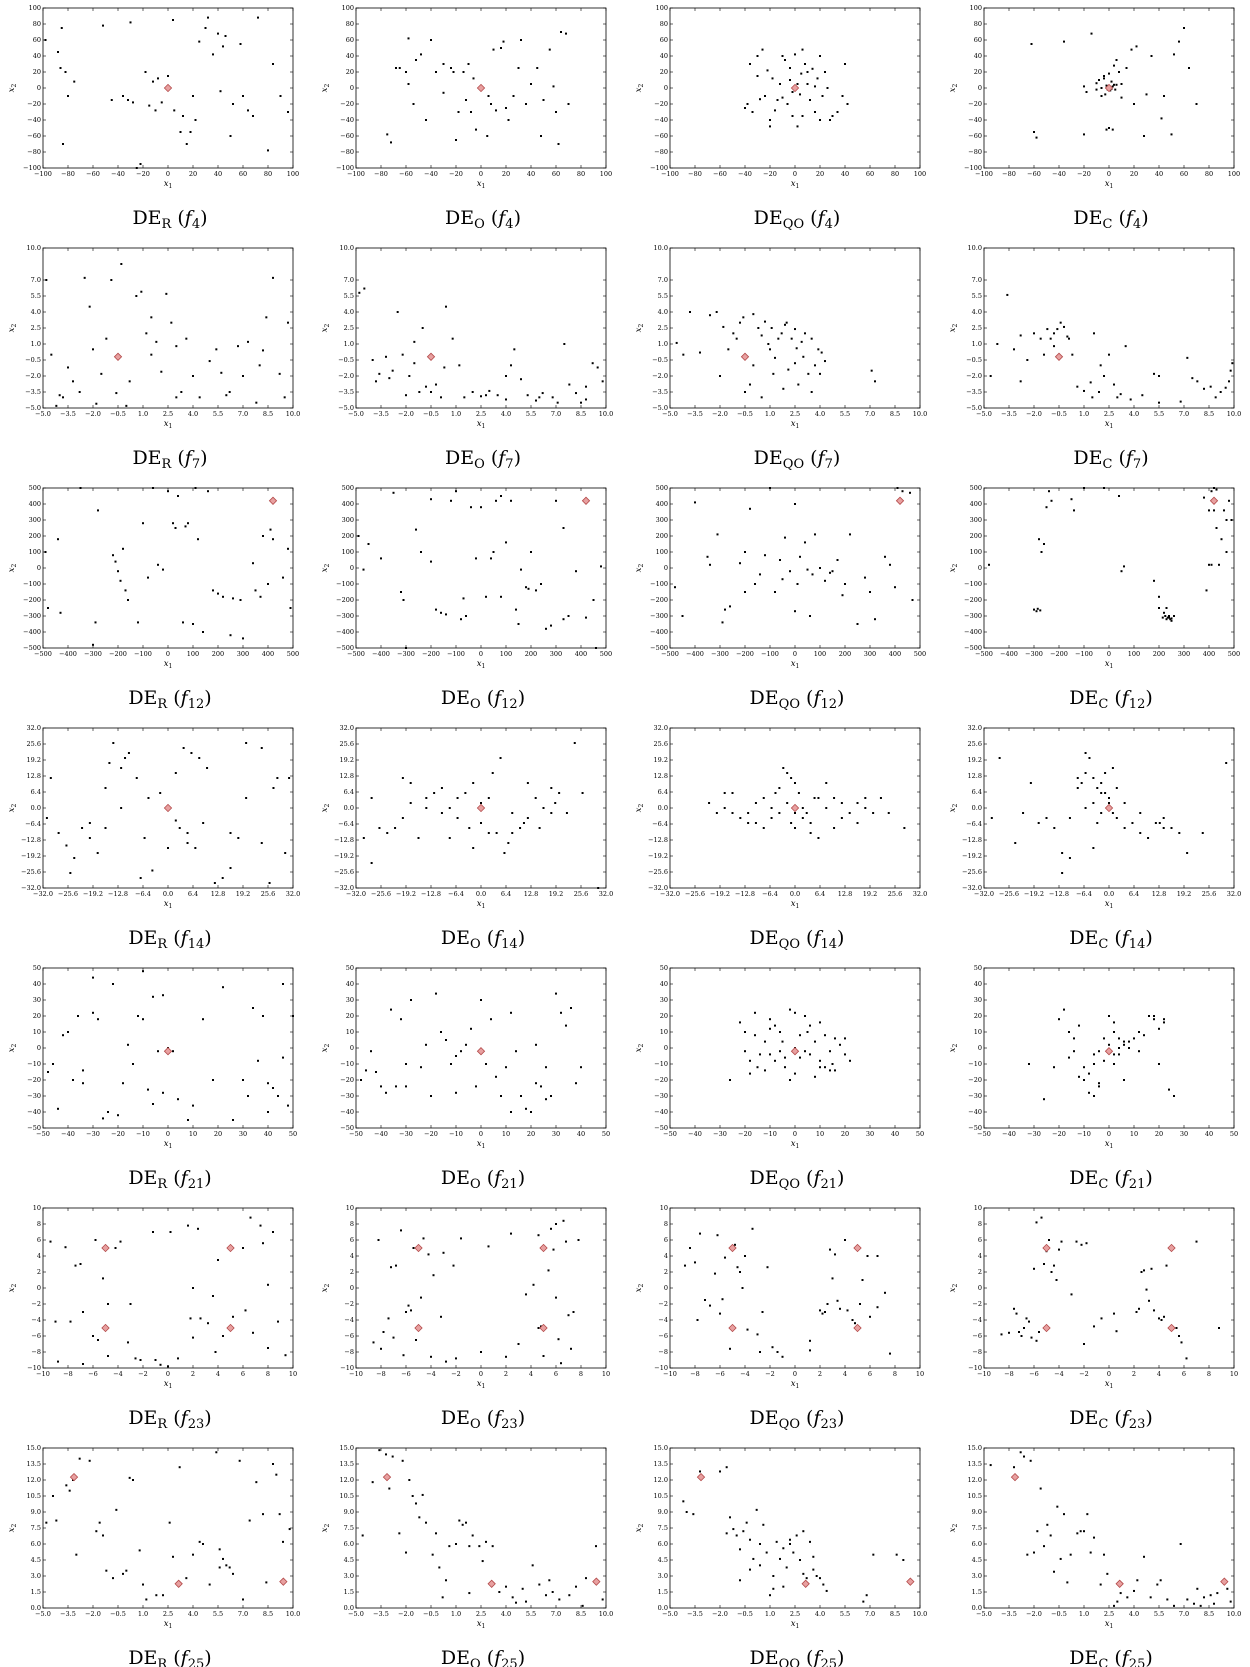 This screenshot has width=1250, height=1667. I want to click on caption-method: O, so click(479, 224).